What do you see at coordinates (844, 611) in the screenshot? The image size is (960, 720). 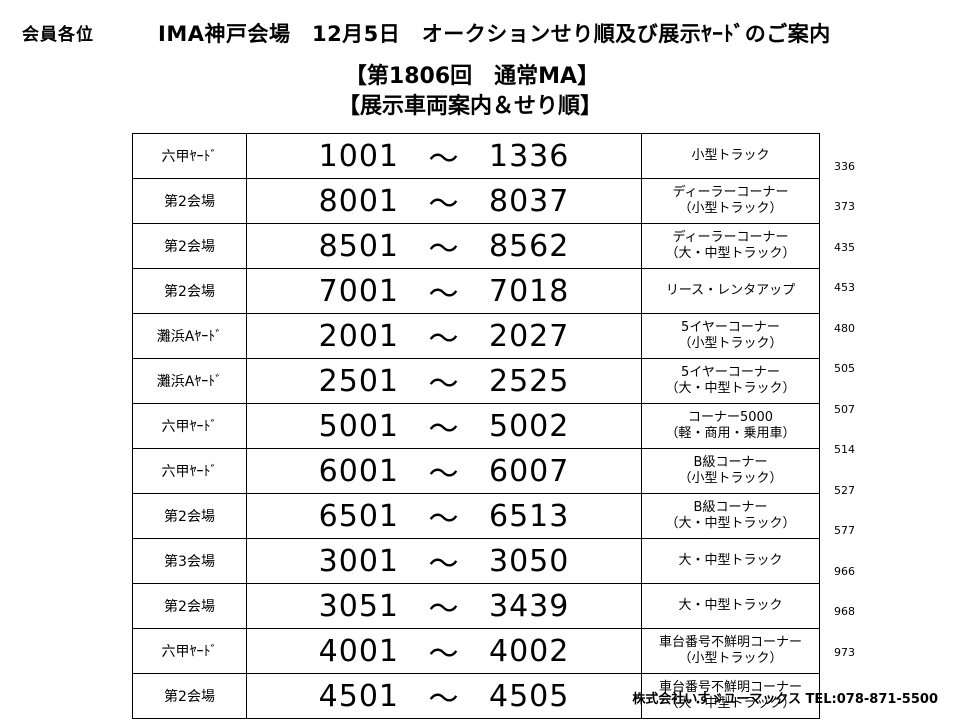 I see `cumulative-count: 968` at bounding box center [844, 611].